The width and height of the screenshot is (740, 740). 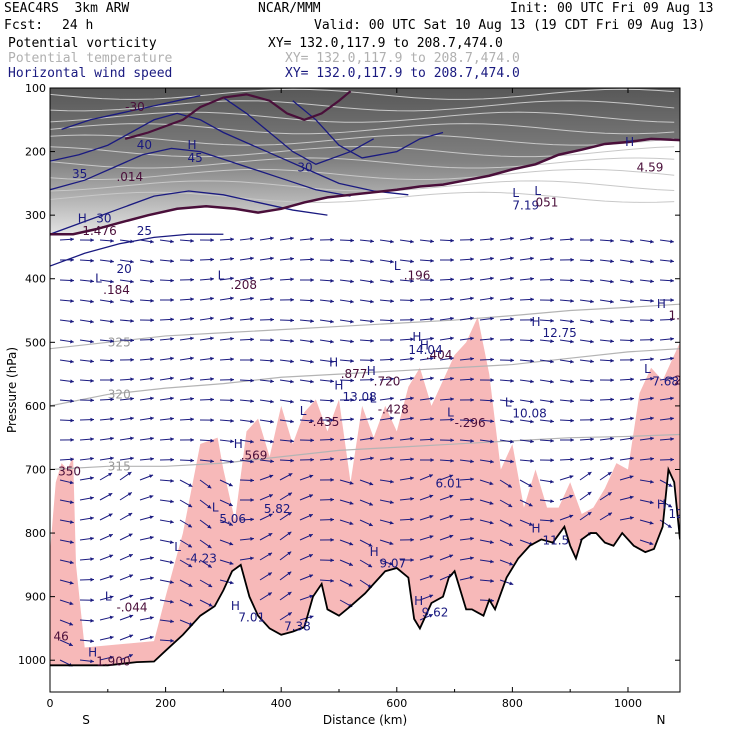 What do you see at coordinates (297, 627) in the screenshot?
I see `contour-value-label: 7.38` at bounding box center [297, 627].